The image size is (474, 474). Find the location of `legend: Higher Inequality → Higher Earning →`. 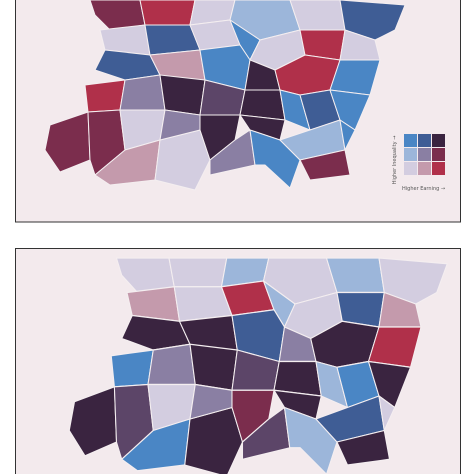

legend: Higher Inequality → Higher Earning → is located at coordinates (418, 163).